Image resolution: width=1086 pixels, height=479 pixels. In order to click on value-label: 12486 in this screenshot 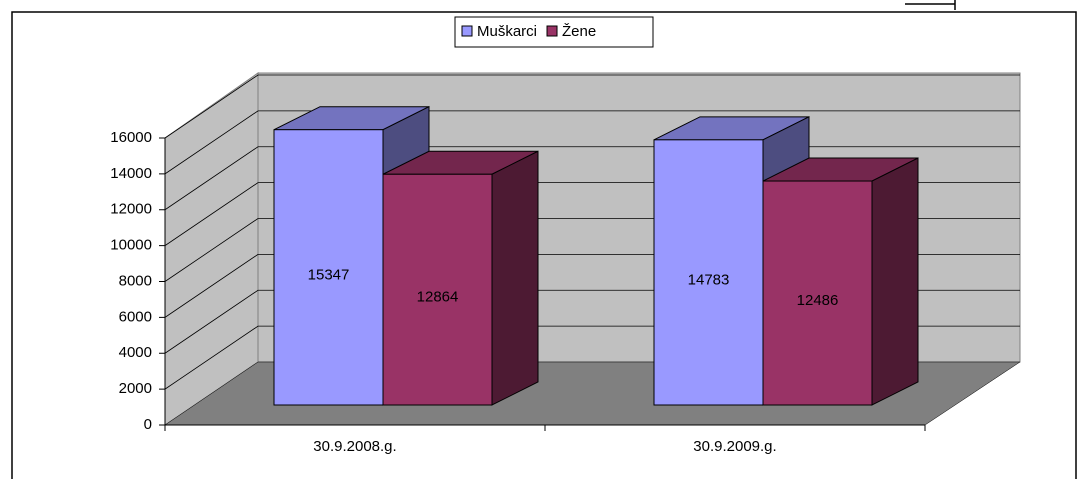, I will do `click(818, 300)`.